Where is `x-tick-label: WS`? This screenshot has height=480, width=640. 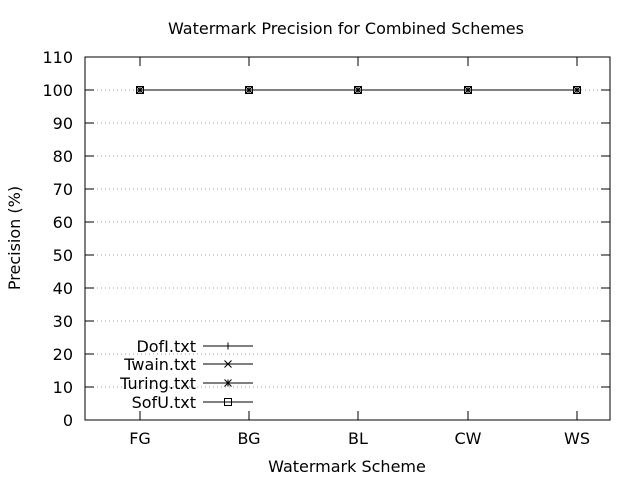
x-tick-label: WS is located at coordinates (577, 438).